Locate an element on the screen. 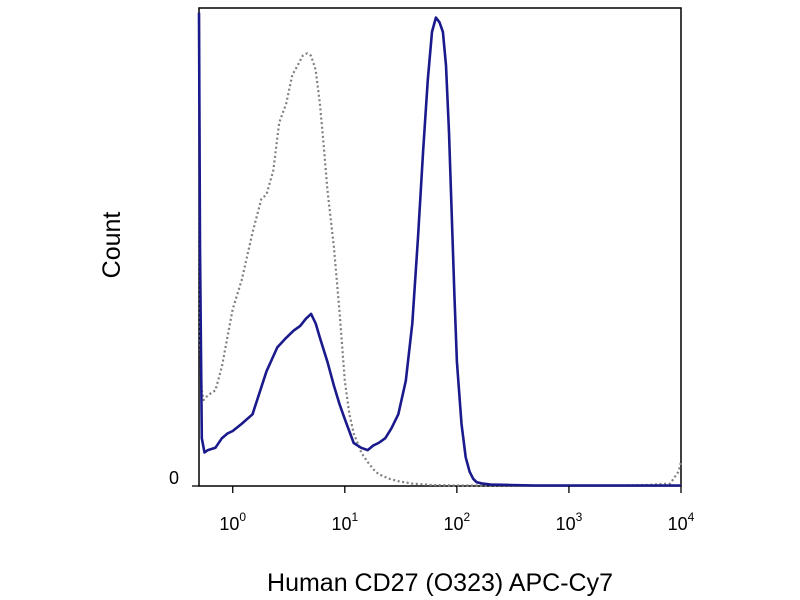  x-tick-label: 10⁴ is located at coordinates (681, 522).